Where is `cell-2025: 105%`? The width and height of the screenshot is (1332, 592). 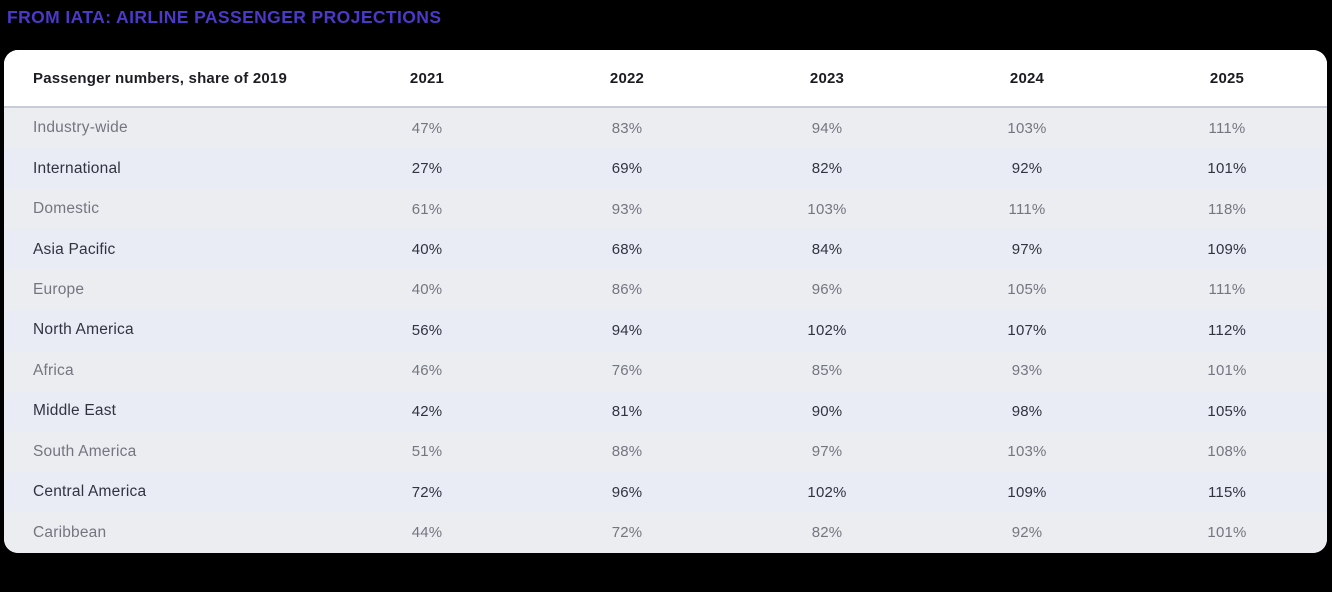 cell-2025: 105% is located at coordinates (1227, 411).